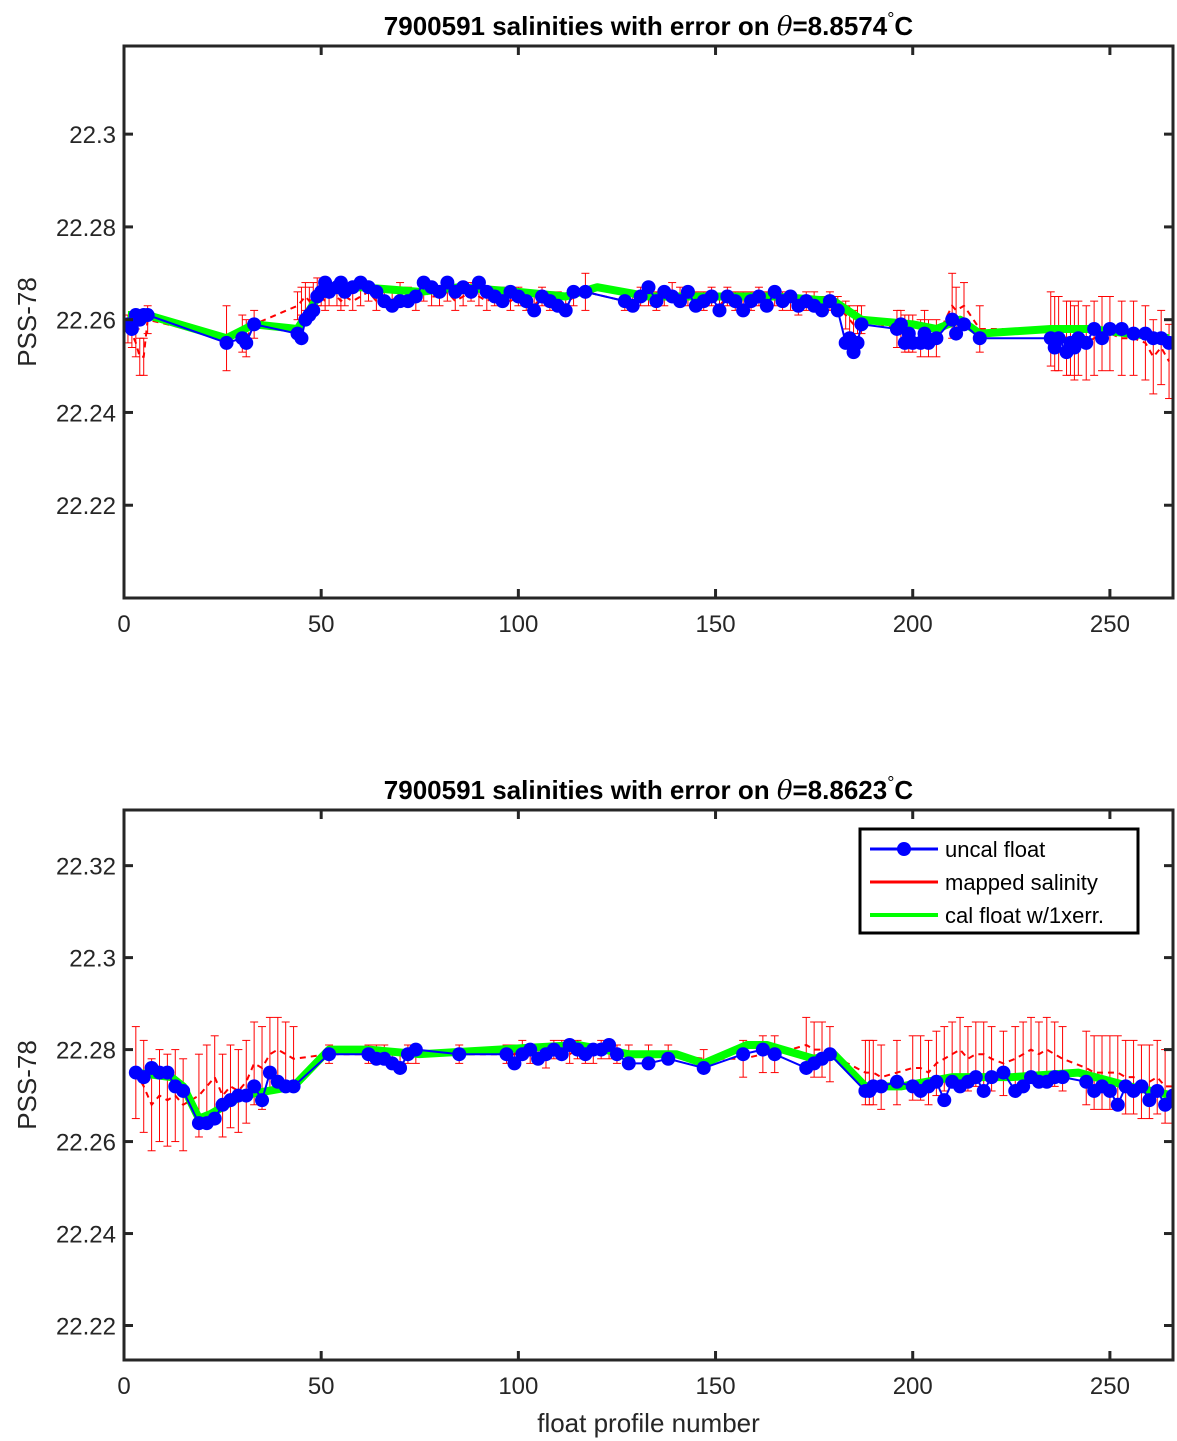 The height and width of the screenshot is (1441, 1177). I want to click on cal-float-line, so click(654, 1081).